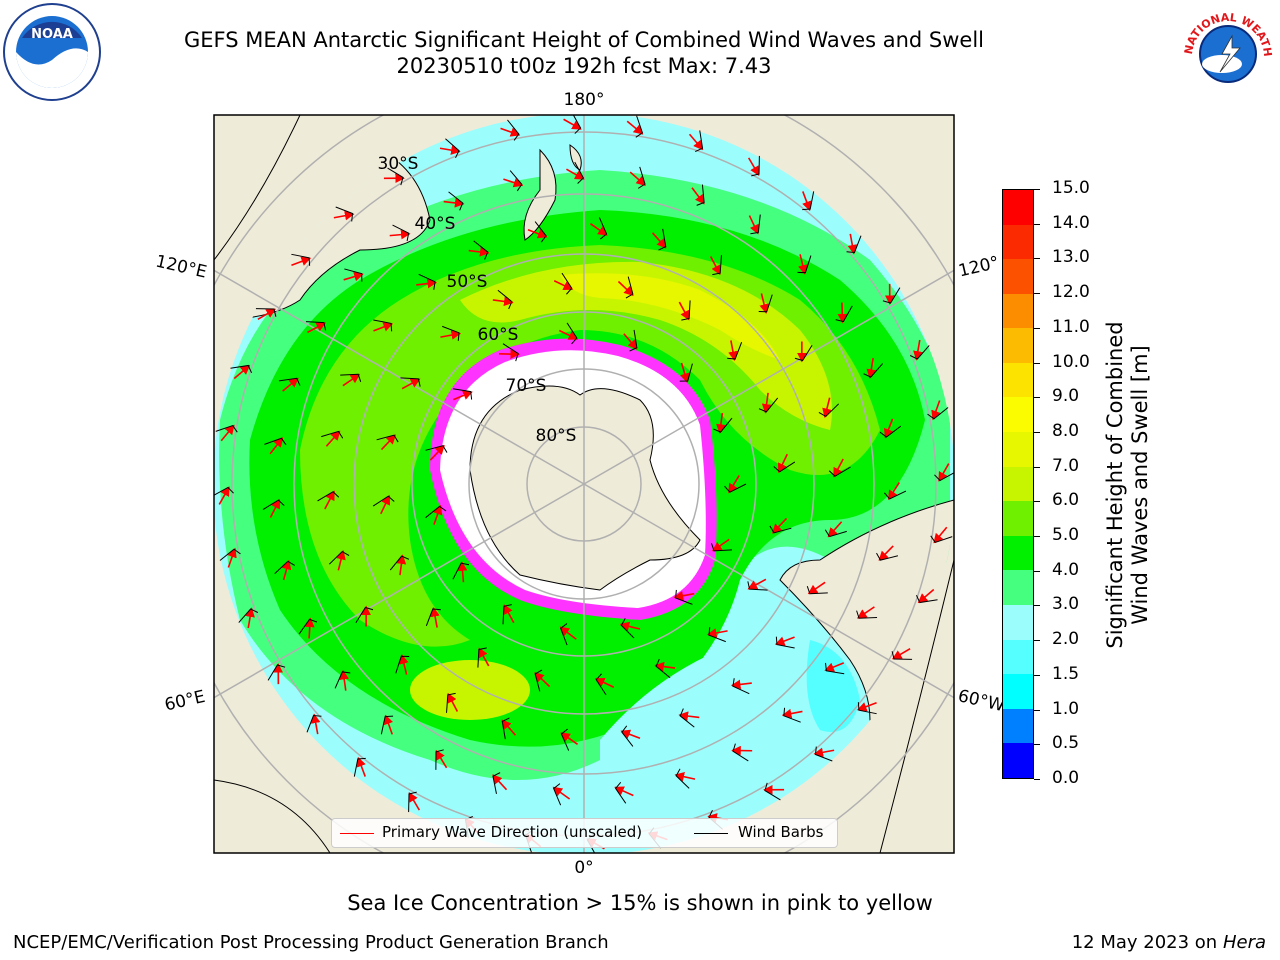  What do you see at coordinates (556, 436) in the screenshot?
I see `lat-label-80s: 80°S` at bounding box center [556, 436].